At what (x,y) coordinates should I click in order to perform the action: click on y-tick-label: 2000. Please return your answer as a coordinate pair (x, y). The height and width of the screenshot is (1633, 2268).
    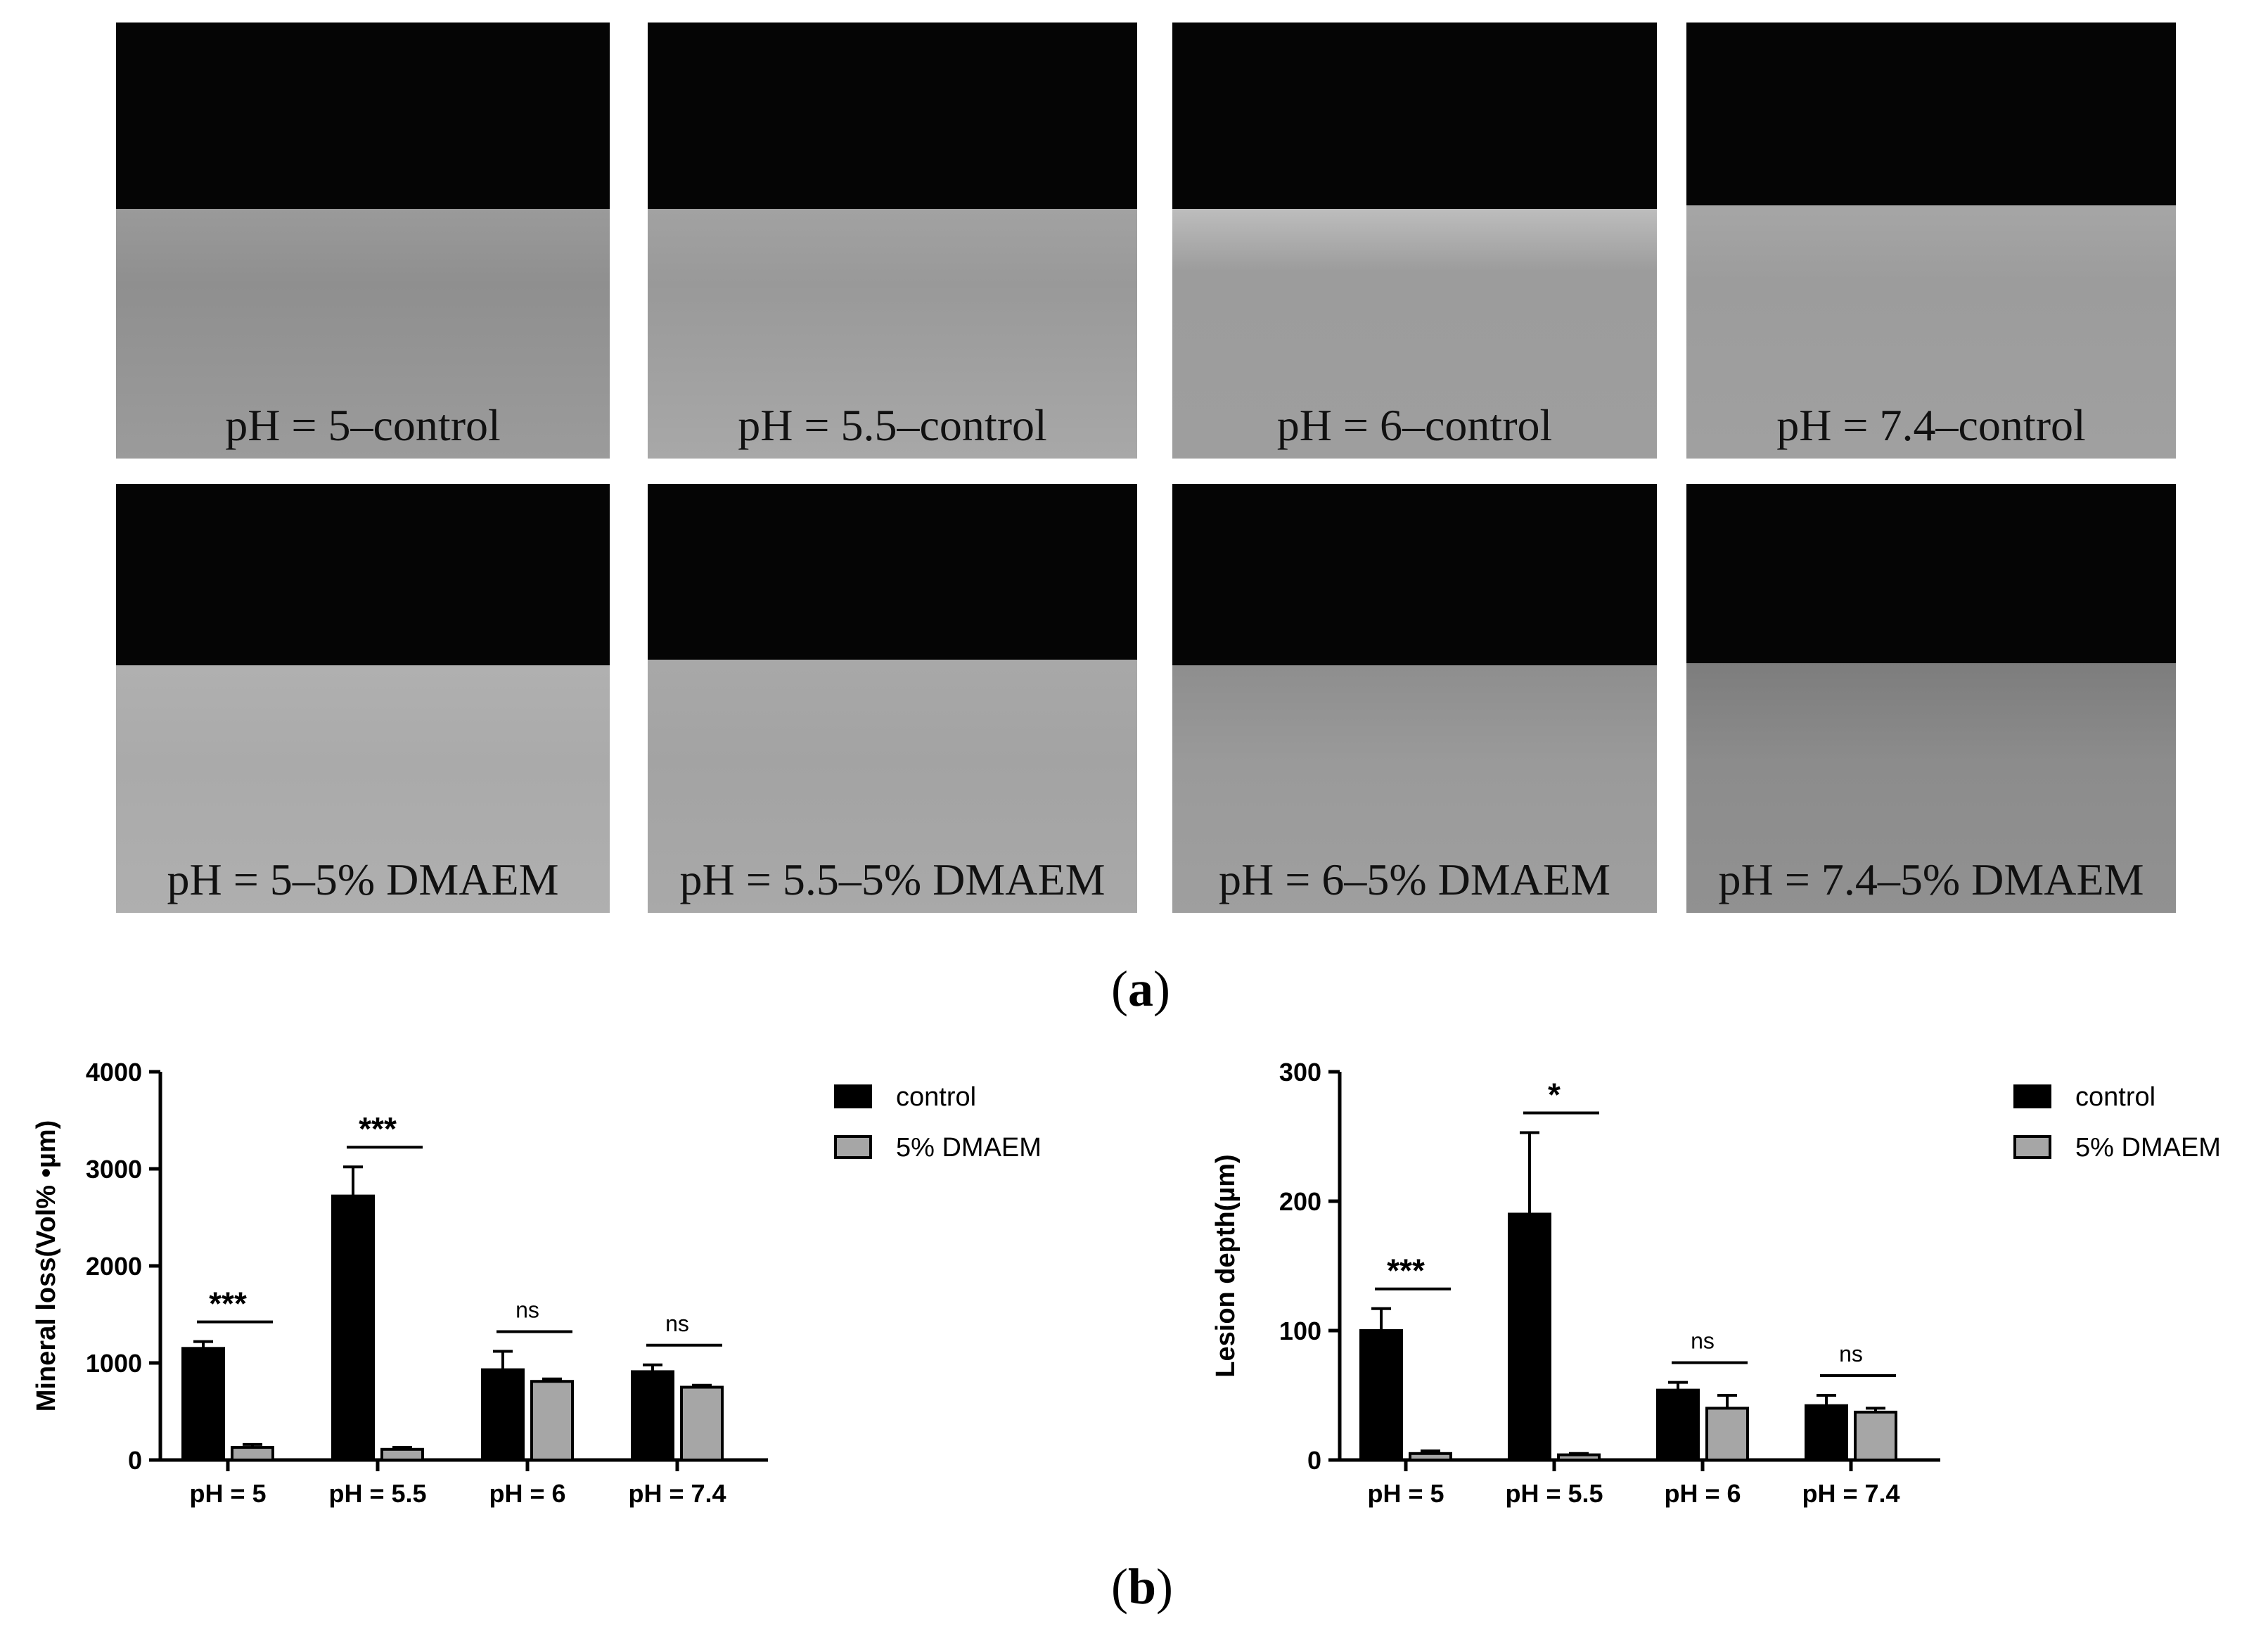
    Looking at the image, I should click on (114, 1266).